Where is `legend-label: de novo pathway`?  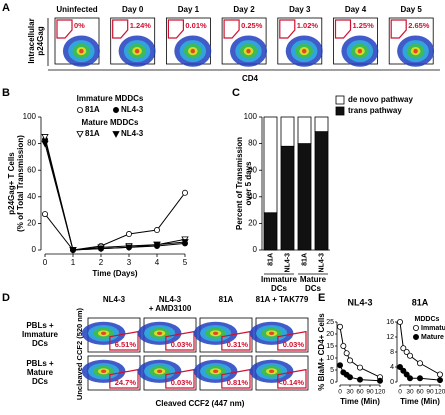 legend-label: de novo pathway is located at coordinates (380, 99).